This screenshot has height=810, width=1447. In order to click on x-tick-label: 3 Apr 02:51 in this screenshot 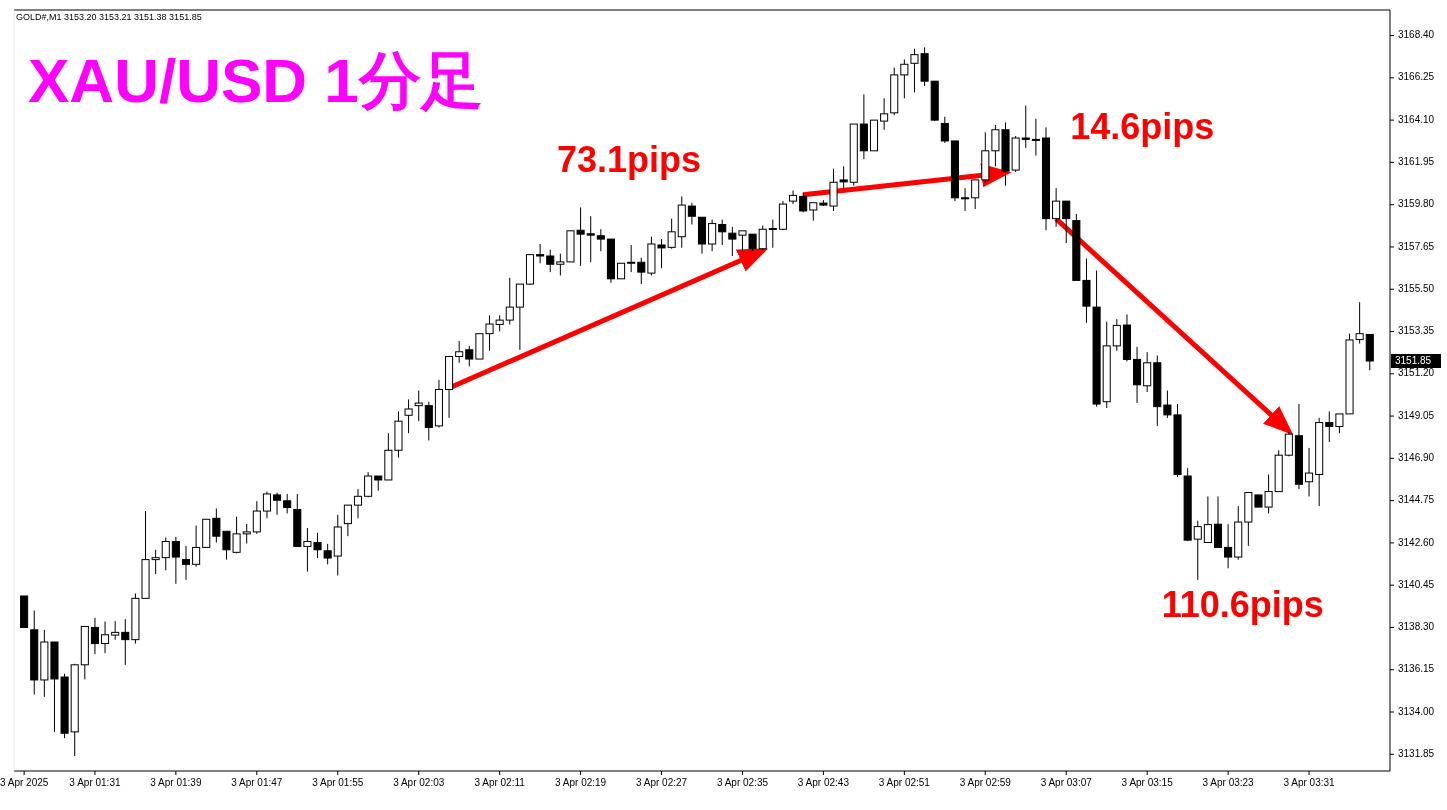, I will do `click(904, 782)`.